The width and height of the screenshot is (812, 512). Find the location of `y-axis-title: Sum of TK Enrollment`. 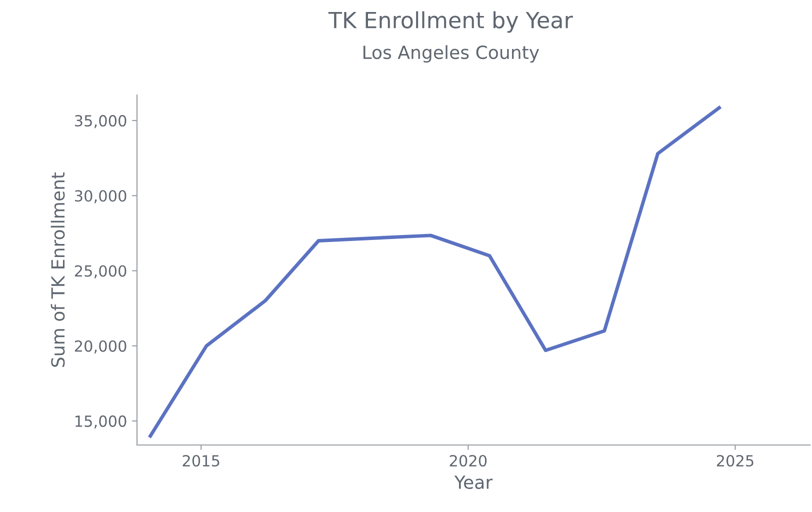

y-axis-title: Sum of TK Enrollment is located at coordinates (57, 269).